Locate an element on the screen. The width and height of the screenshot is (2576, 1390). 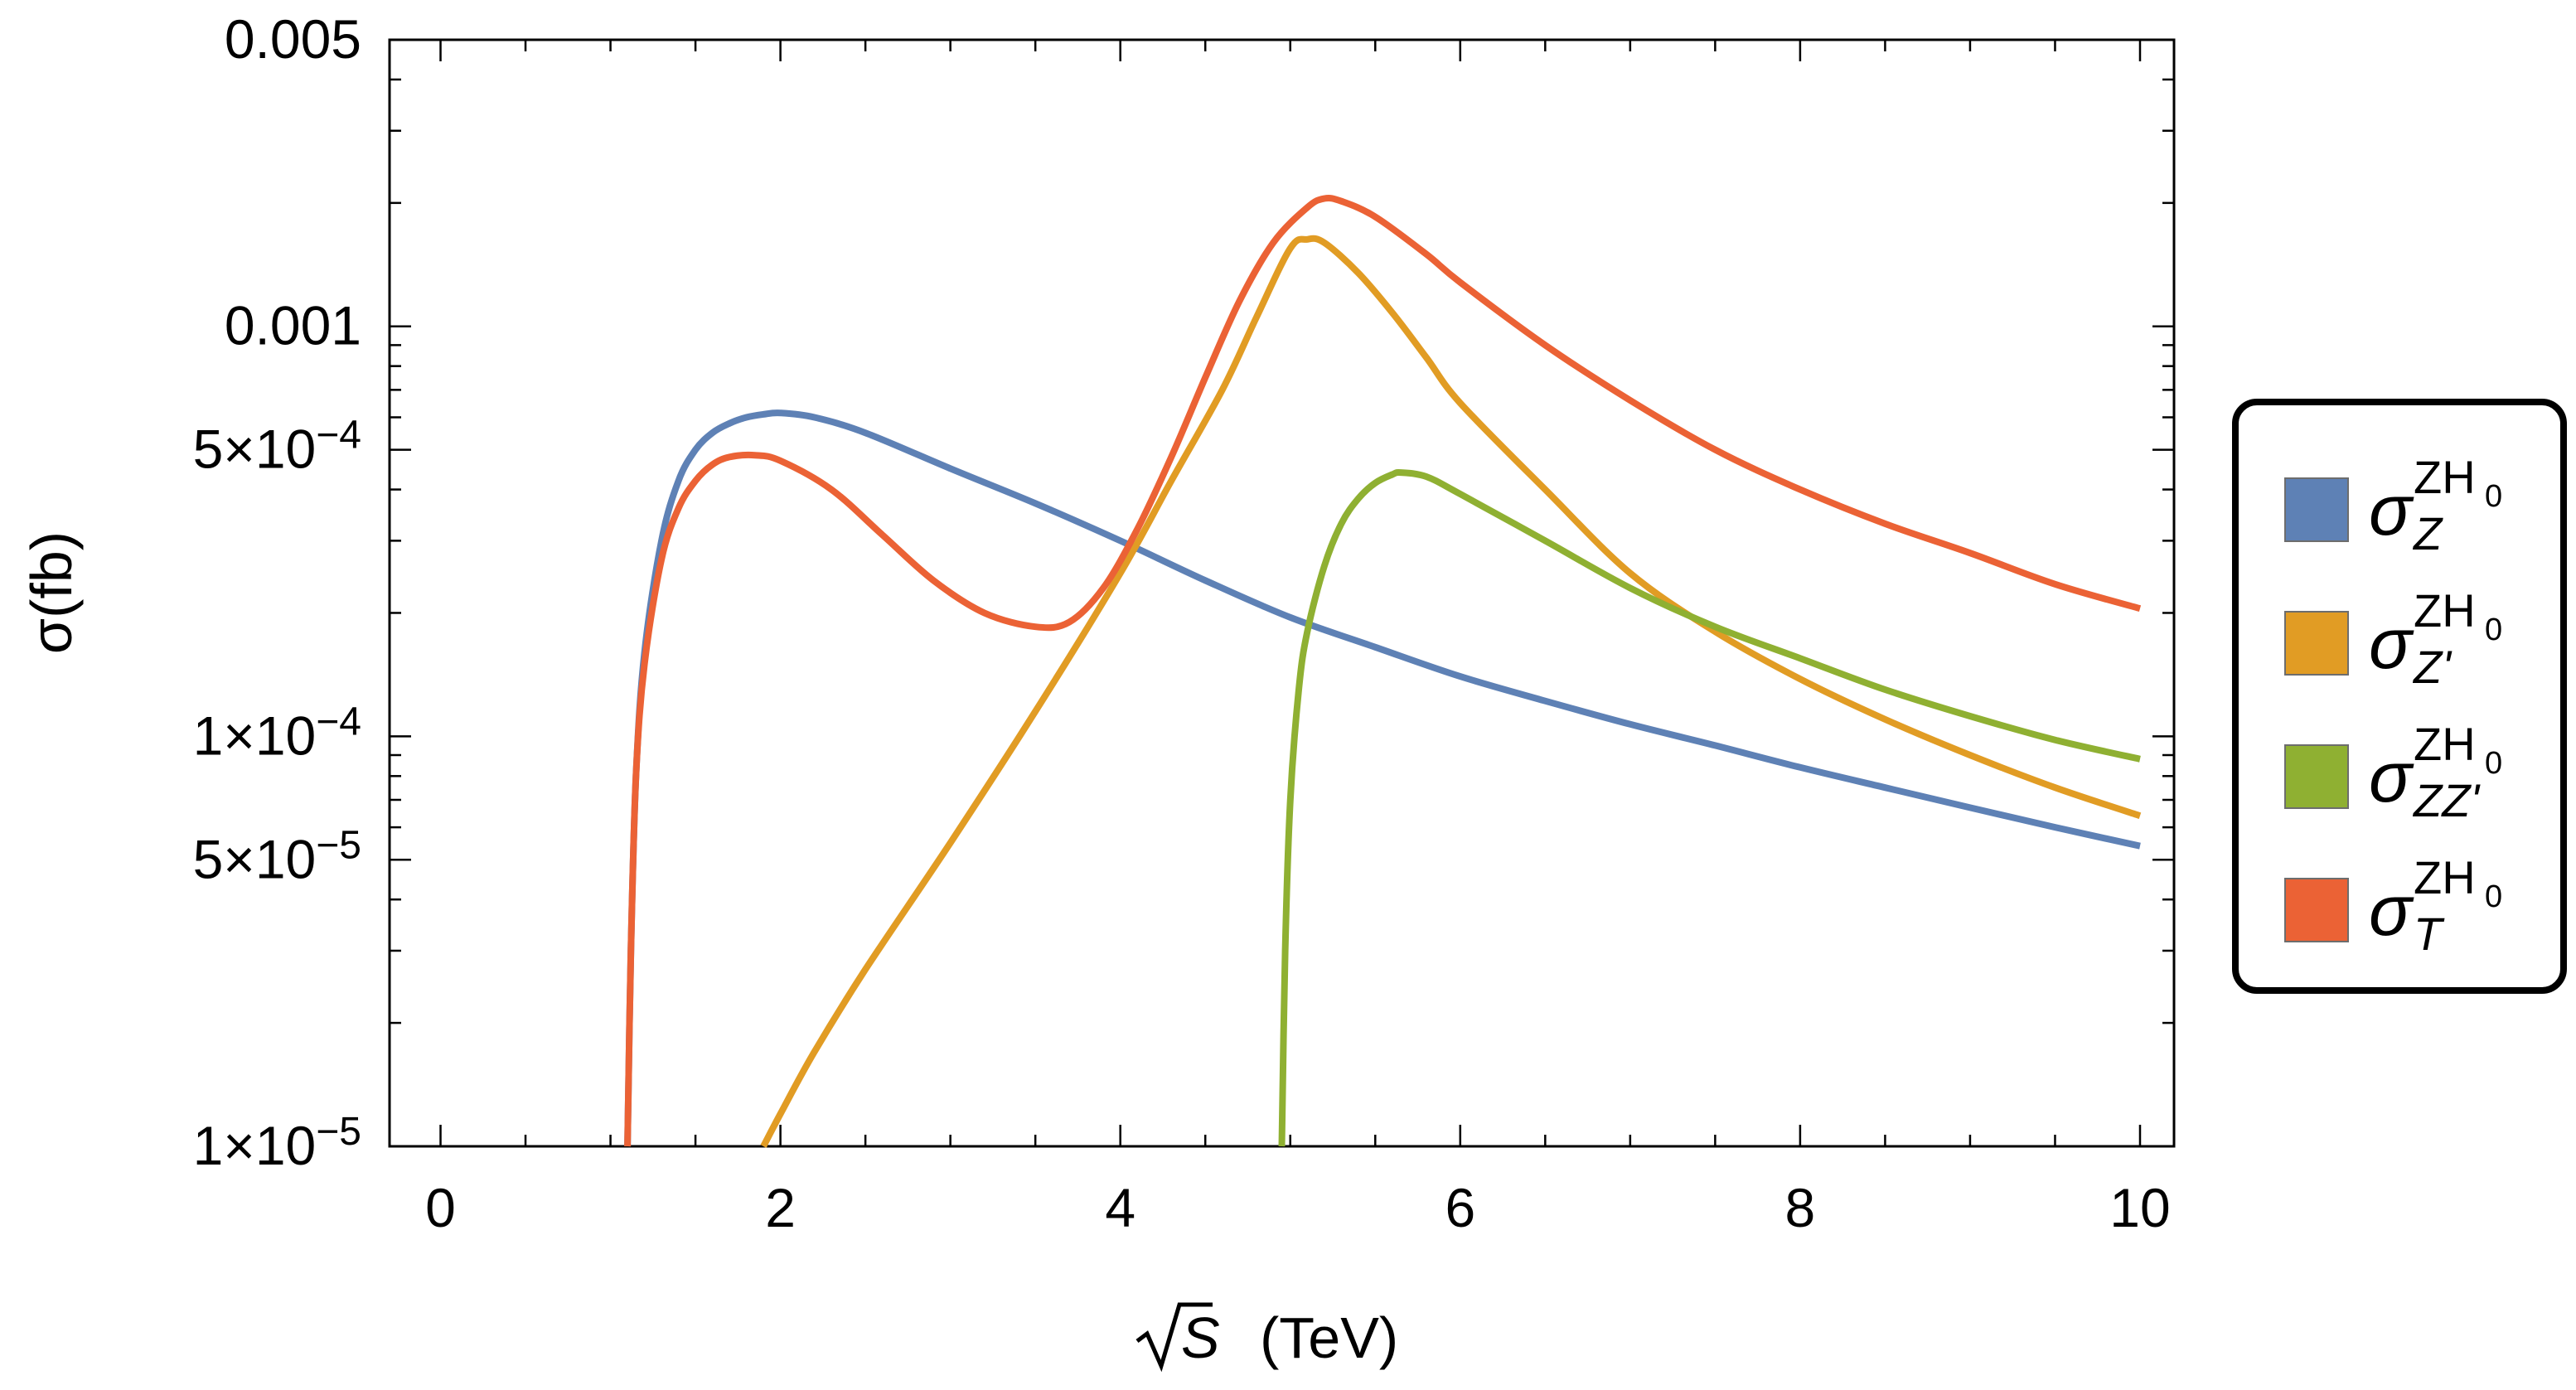
y-tick-label: 1×10⁻⁵ is located at coordinates (277, 1143).